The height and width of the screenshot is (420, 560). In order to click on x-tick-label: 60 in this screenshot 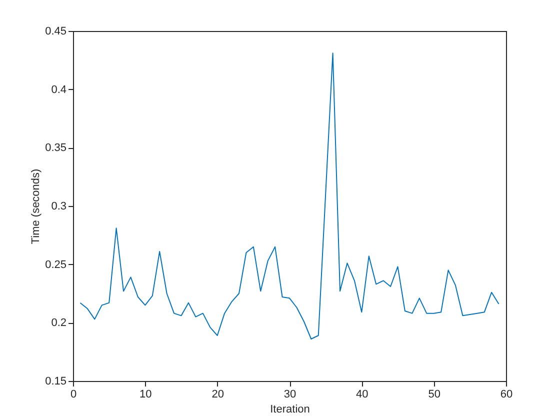, I will do `click(506, 394)`.